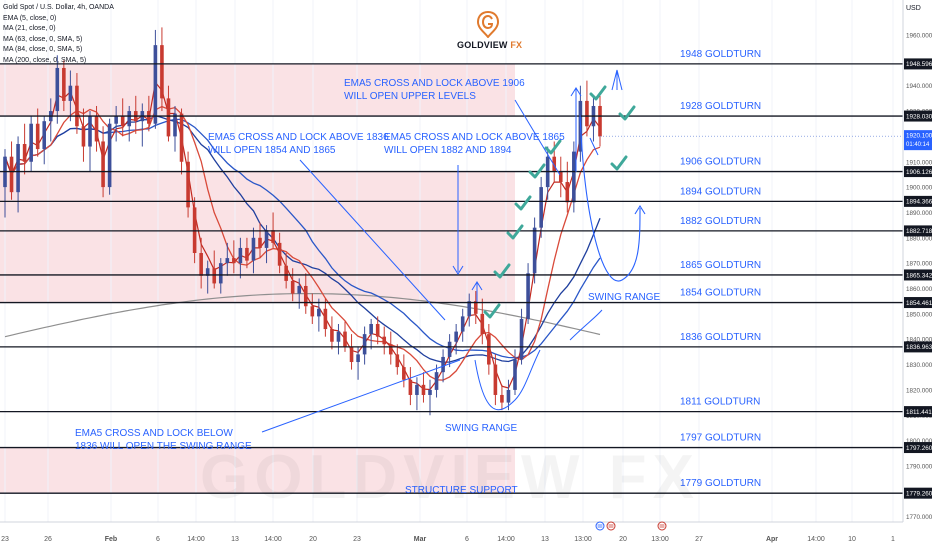 The width and height of the screenshot is (932, 555). What do you see at coordinates (720, 337) in the screenshot?
I see `level-label-1836: 1836 GOLDTURN` at bounding box center [720, 337].